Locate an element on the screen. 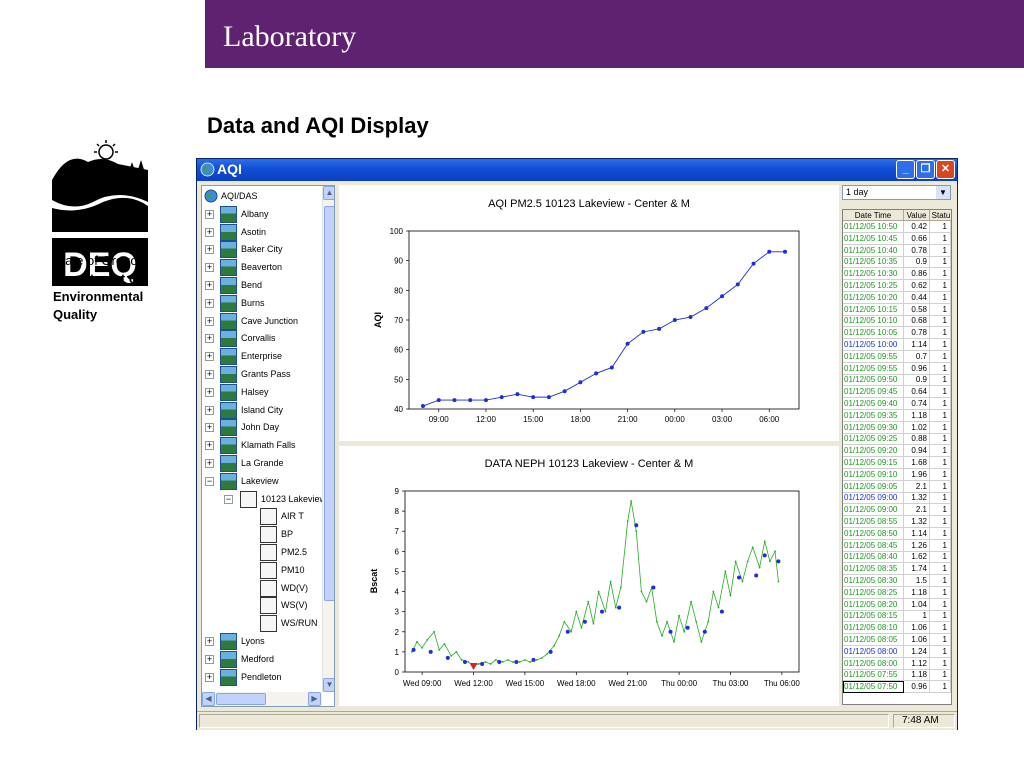  table-row: 01/12/05 10:35 0.9 1 is located at coordinates (897, 262).